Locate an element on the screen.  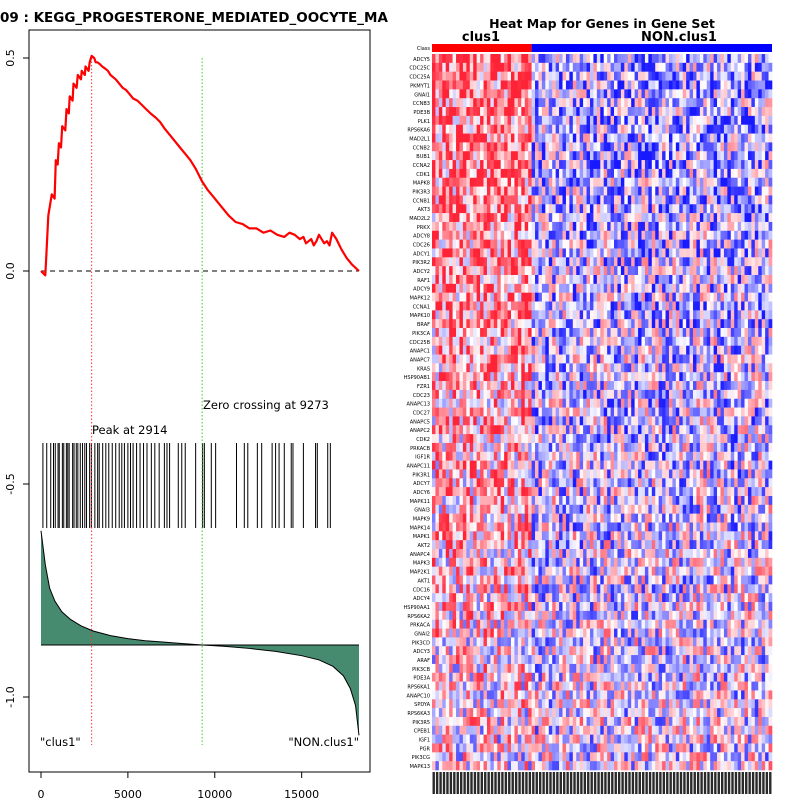
gene-label: CDC27 is located at coordinates (421, 413).